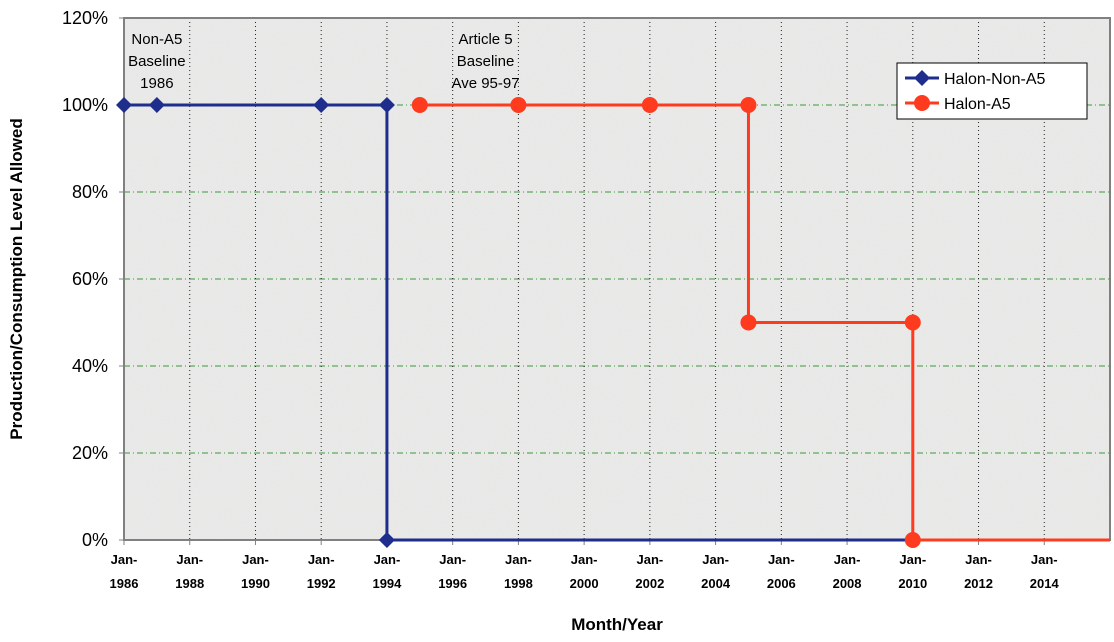 The height and width of the screenshot is (642, 1114). I want to click on y-tick-label: 100%, so click(85, 105).